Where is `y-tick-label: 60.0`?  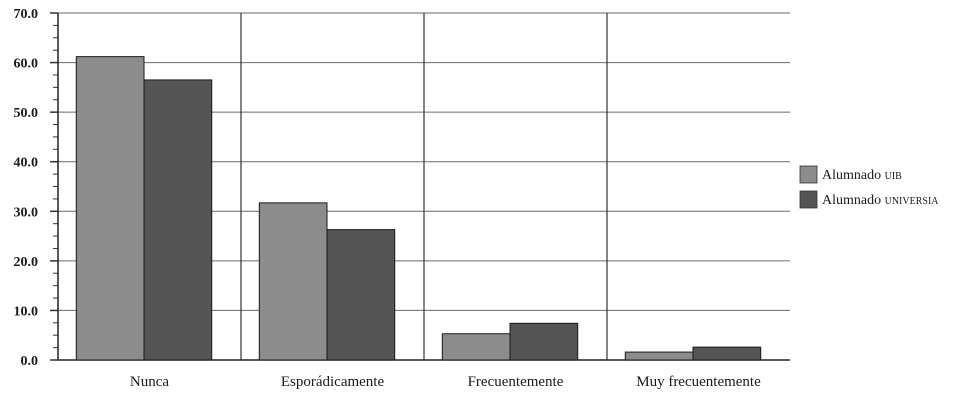 y-tick-label: 60.0 is located at coordinates (26, 64).